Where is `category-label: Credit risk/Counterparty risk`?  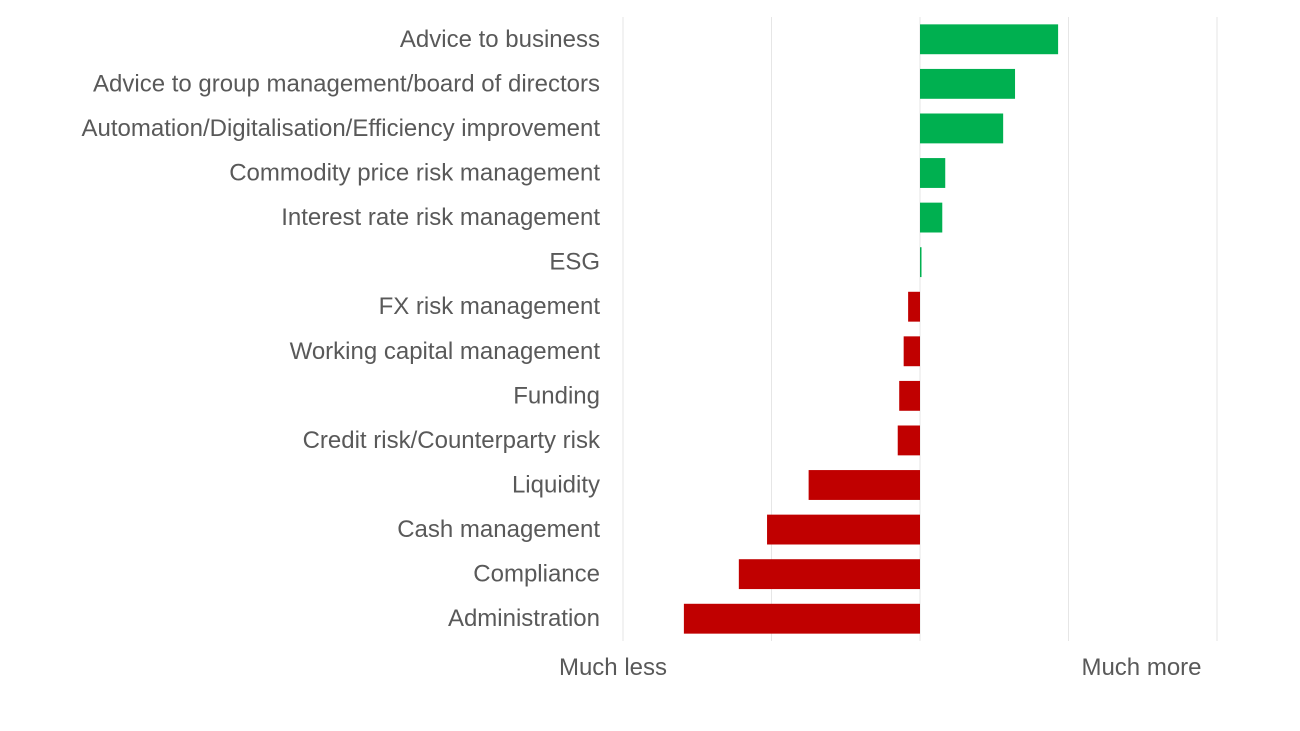 category-label: Credit risk/Counterparty risk is located at coordinates (452, 440).